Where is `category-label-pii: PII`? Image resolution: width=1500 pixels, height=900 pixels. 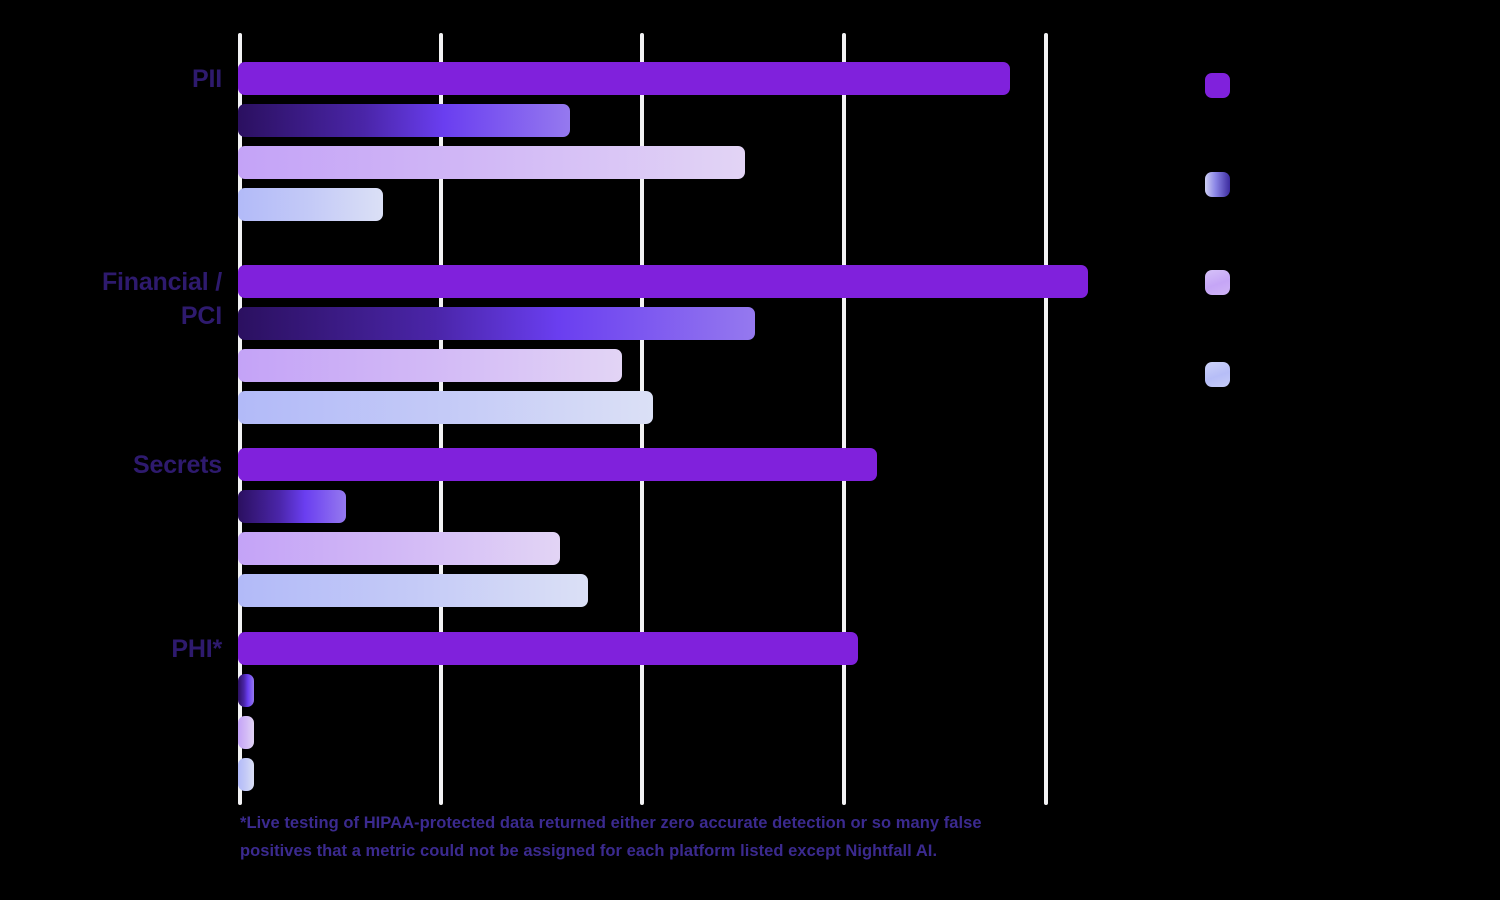 category-label-pii: PII is located at coordinates (207, 79).